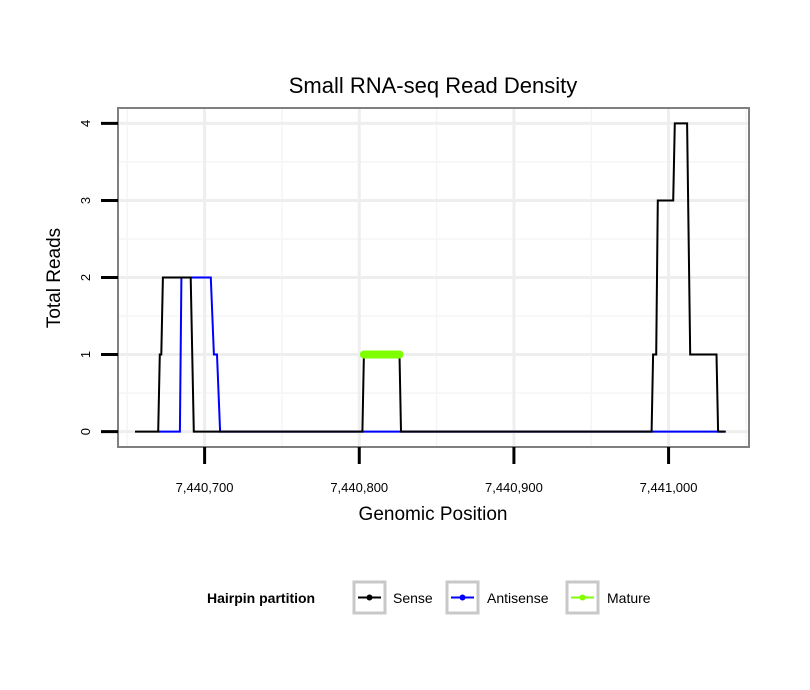  I want to click on legend-key-dot-antisense, so click(462, 597).